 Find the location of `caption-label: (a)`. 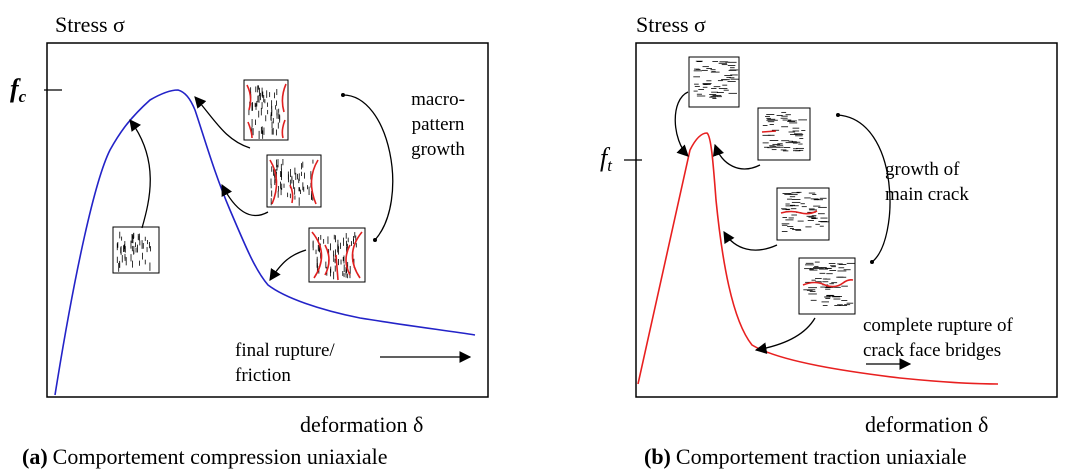

caption-label: (a) is located at coordinates (35, 456).